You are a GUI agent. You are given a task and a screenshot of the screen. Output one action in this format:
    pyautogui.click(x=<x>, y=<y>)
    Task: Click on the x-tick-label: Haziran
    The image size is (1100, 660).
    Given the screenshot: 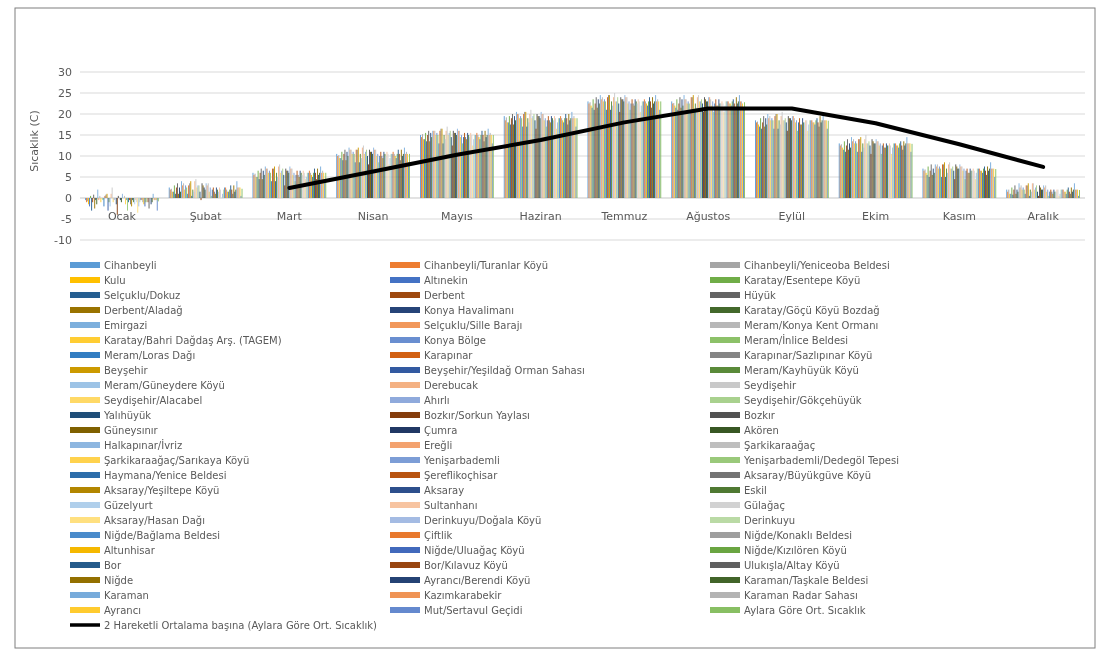 What is the action you would take?
    pyautogui.click(x=540, y=216)
    